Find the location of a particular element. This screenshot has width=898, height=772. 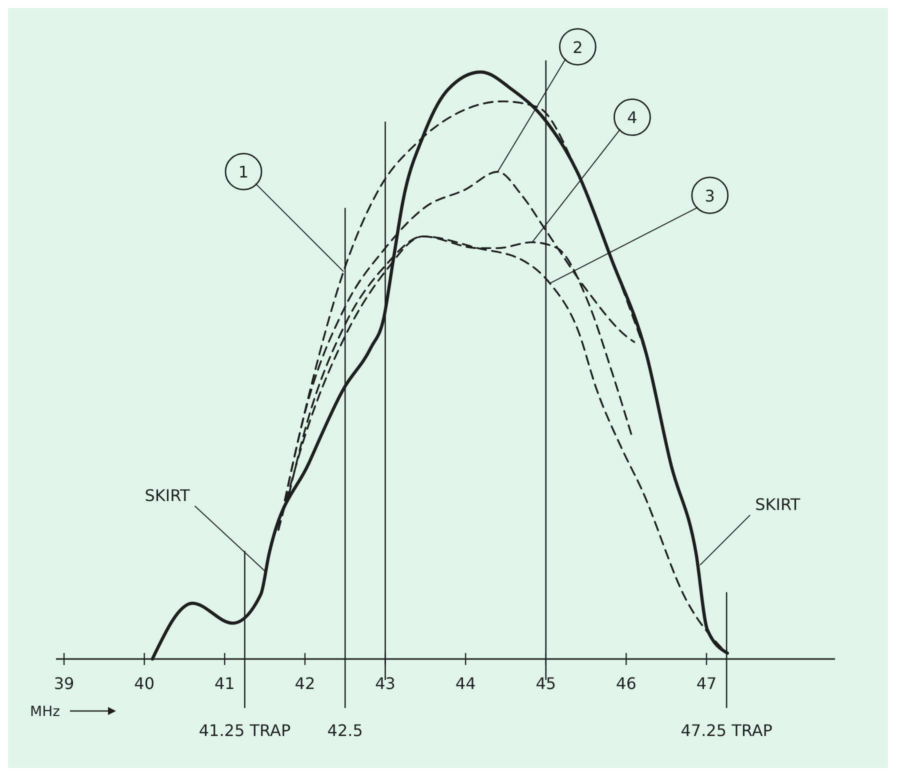

x-tick-label: 45 is located at coordinates (546, 683).